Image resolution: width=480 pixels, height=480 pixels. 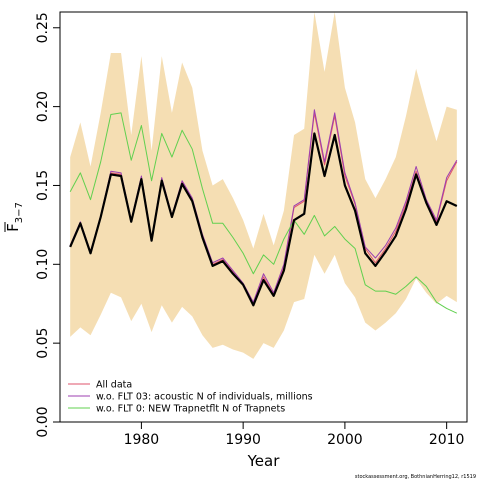 I want to click on y-axis-title-main: F, so click(x=13, y=227).